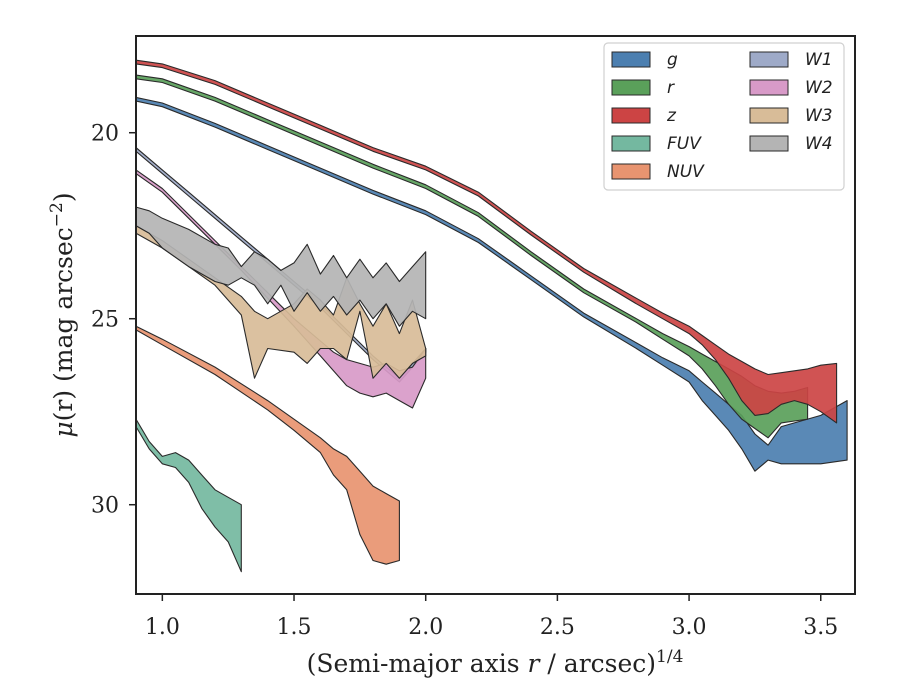 The width and height of the screenshot is (900, 700). Describe the element at coordinates (189, 495) in the screenshot. I see `series-band-fuv` at that location.